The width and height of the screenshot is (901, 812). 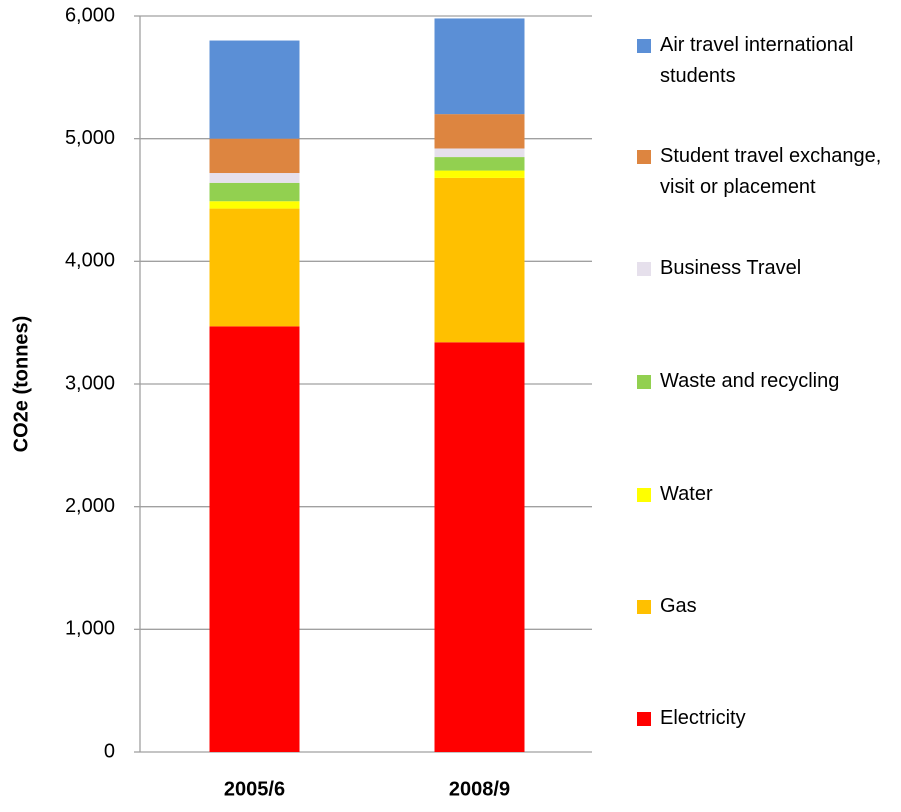 What do you see at coordinates (757, 60) in the screenshot?
I see `legend-label: Air travel international students` at bounding box center [757, 60].